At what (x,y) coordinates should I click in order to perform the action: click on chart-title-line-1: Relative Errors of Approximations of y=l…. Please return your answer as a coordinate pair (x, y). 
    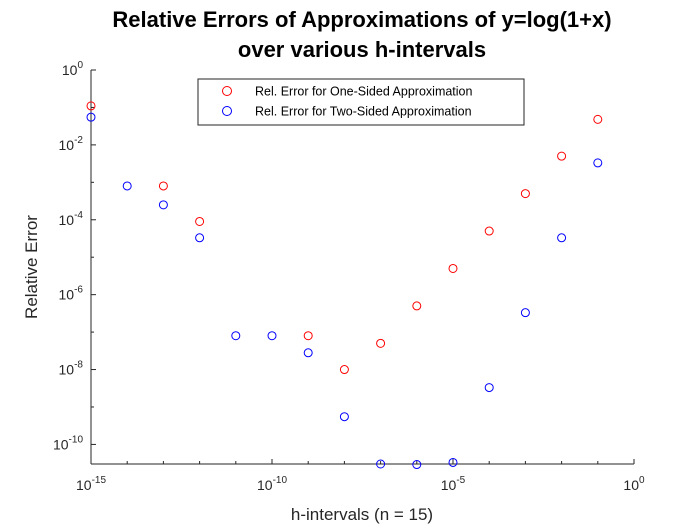
    Looking at the image, I should click on (361, 19).